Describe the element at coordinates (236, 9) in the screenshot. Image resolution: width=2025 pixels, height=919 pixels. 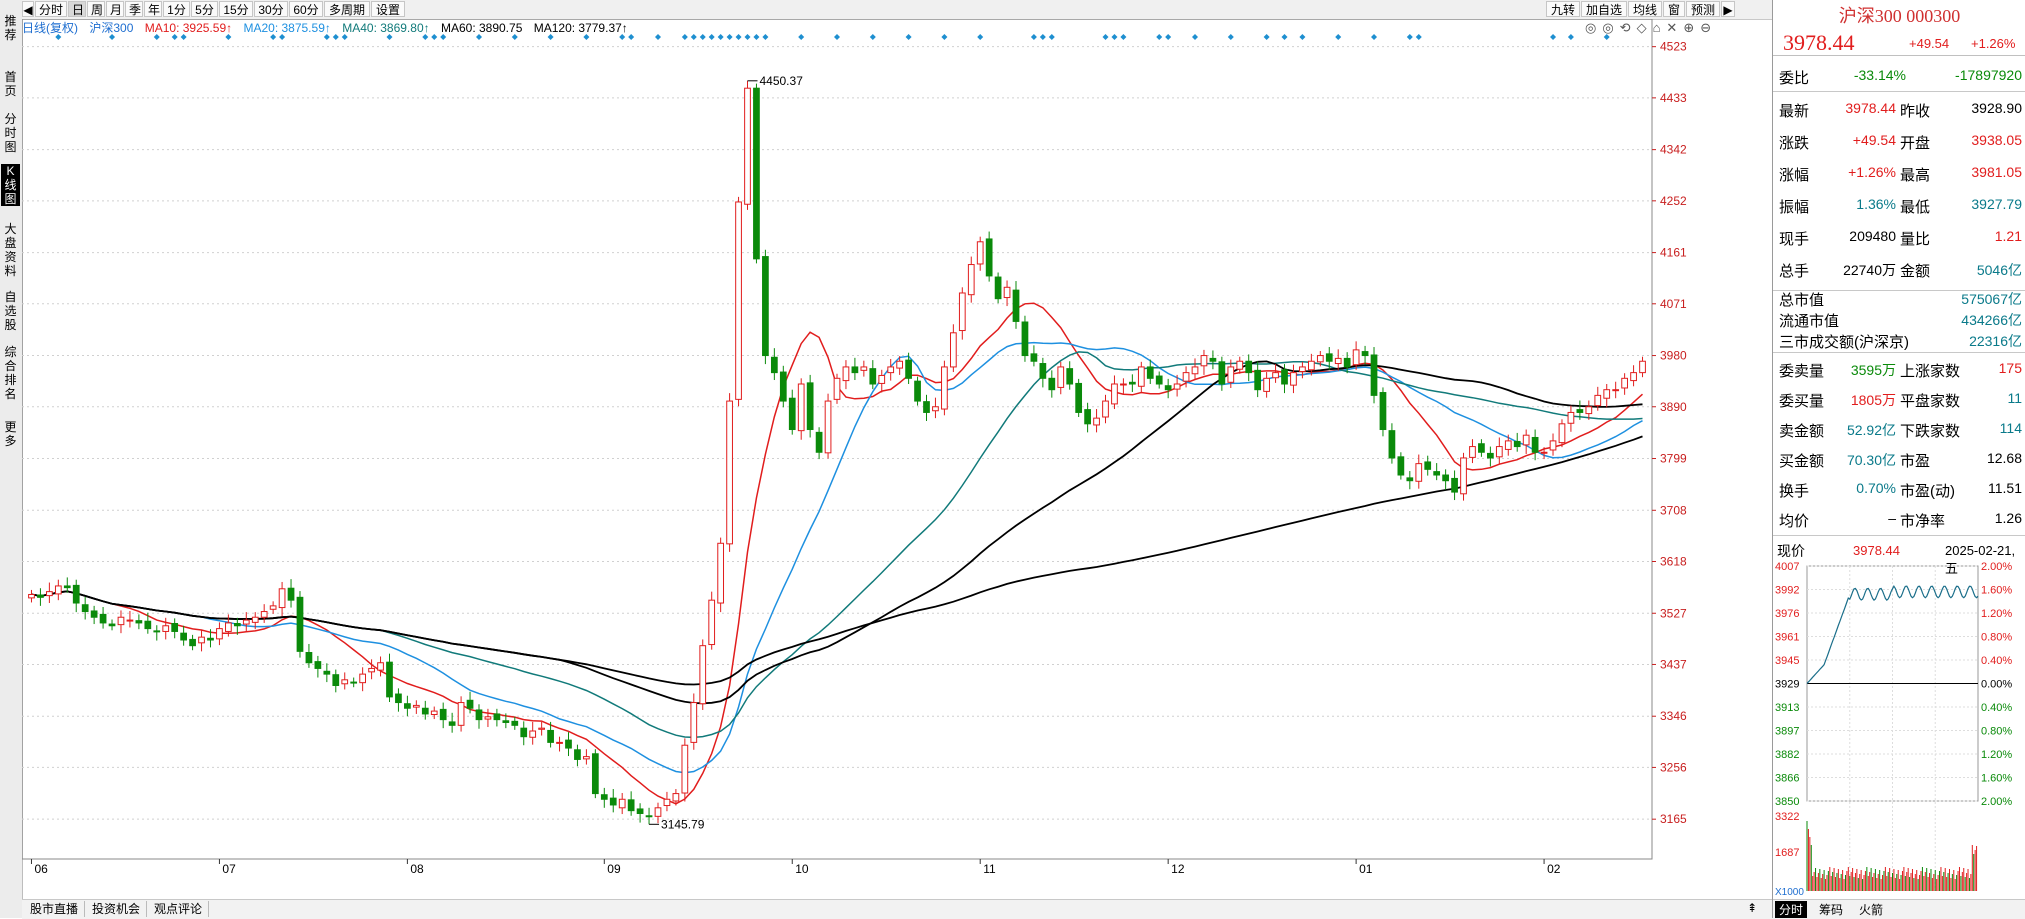
I see `tab-15min: 15分` at that location.